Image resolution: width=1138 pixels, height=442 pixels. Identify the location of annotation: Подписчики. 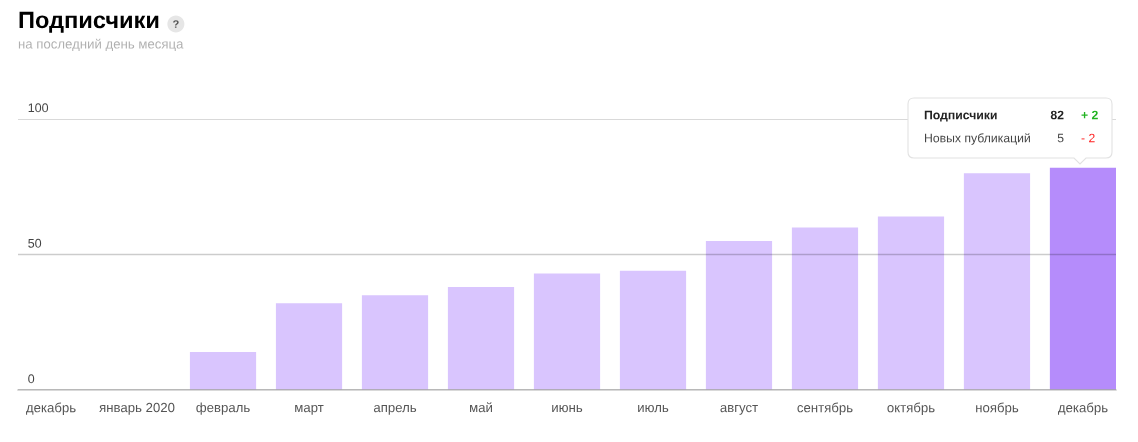
(960, 116).